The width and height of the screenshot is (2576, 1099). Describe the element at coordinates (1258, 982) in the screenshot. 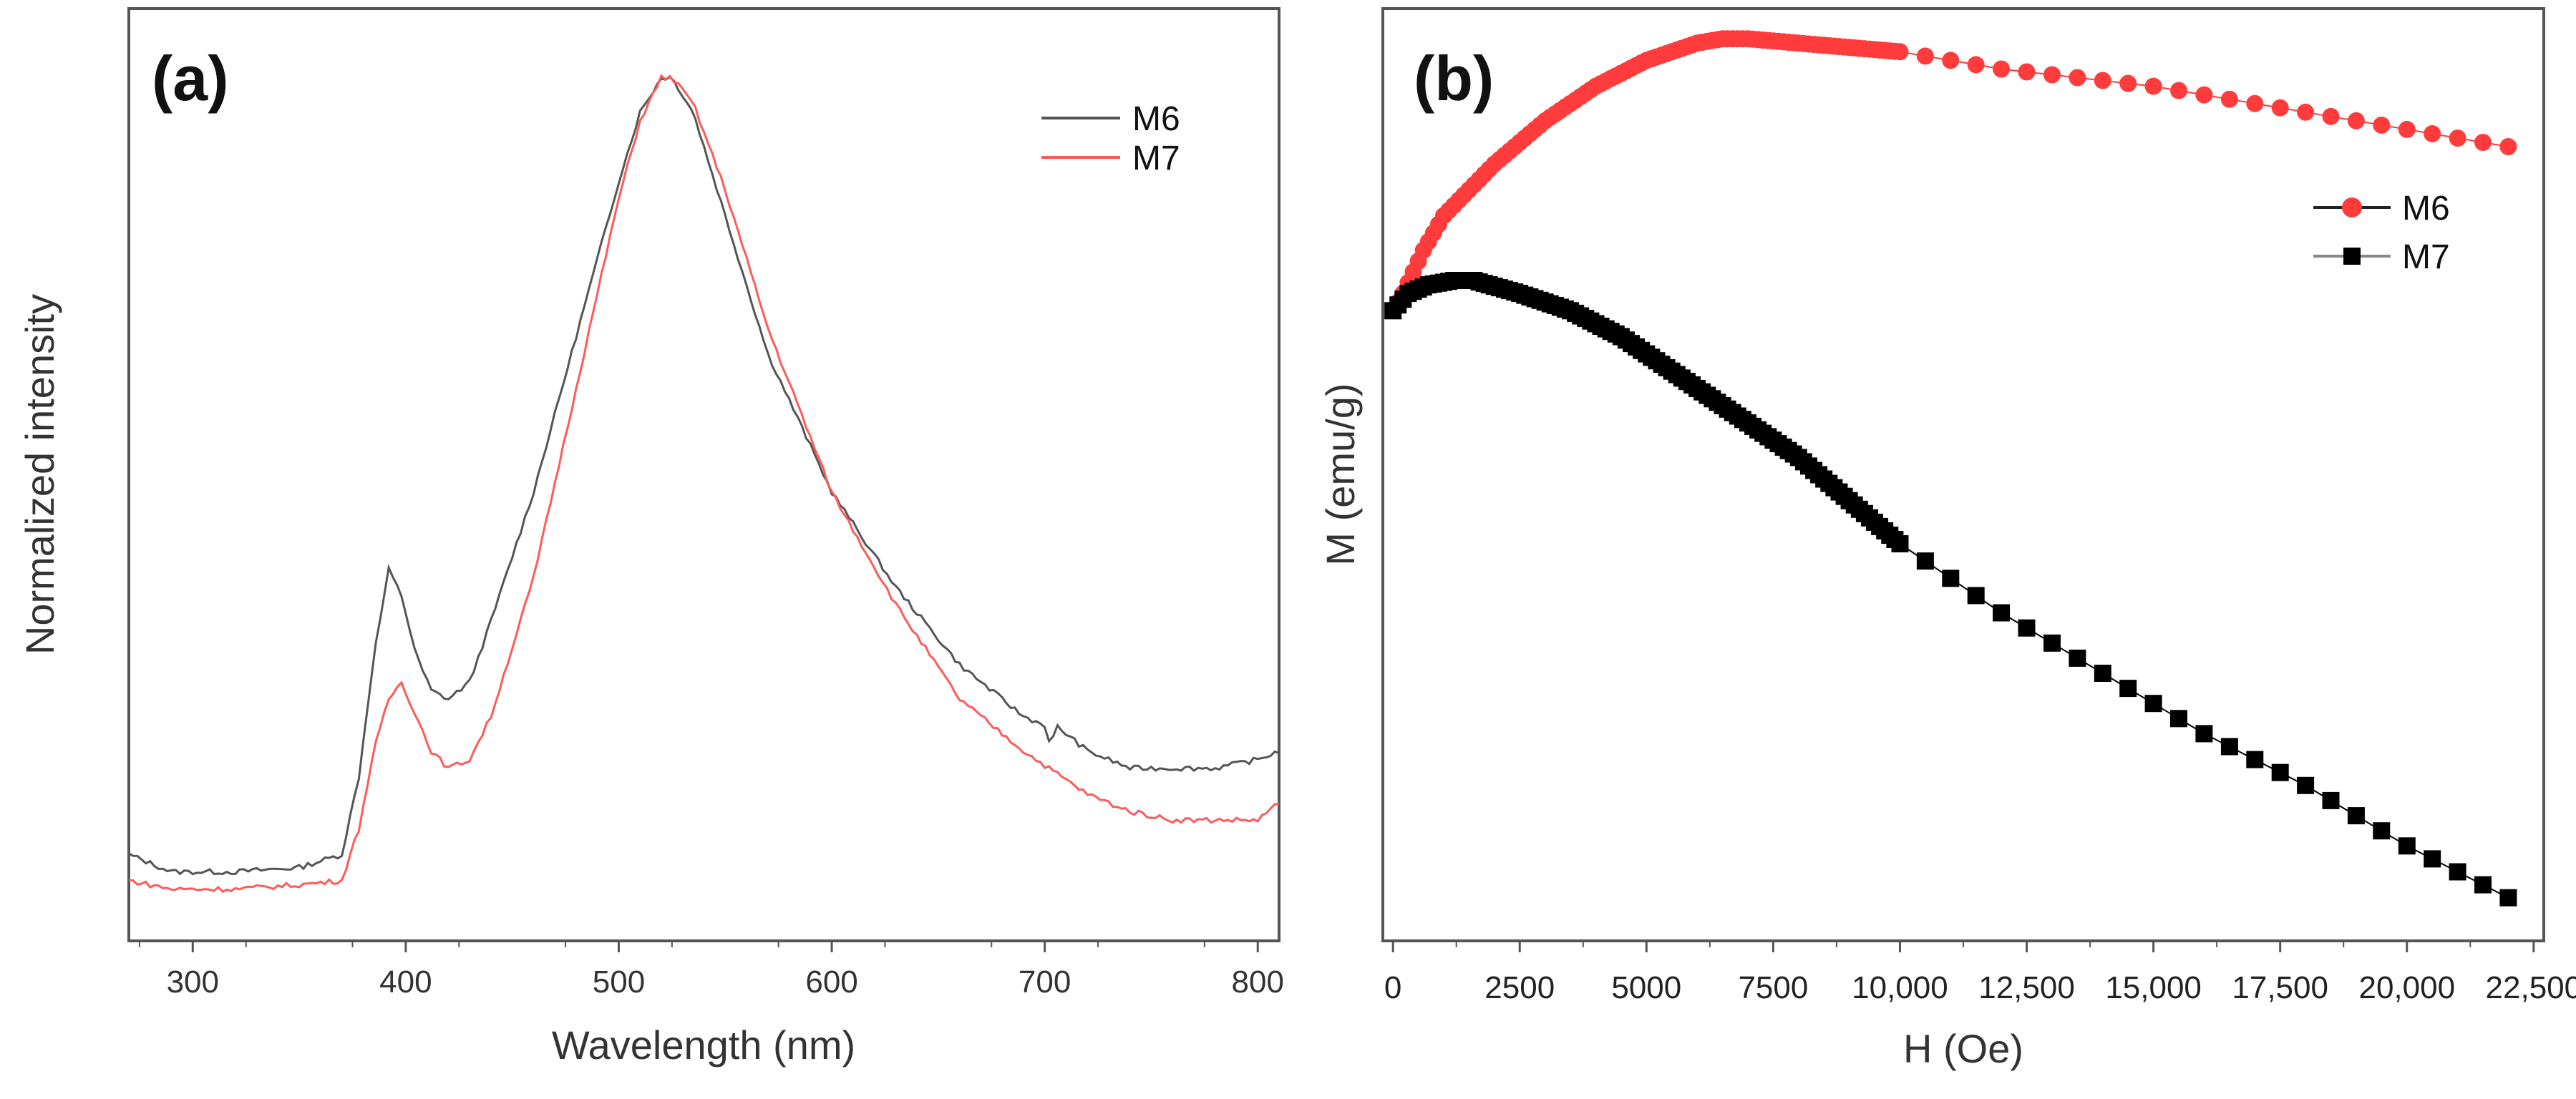

I see `x-tick-label: 800` at that location.